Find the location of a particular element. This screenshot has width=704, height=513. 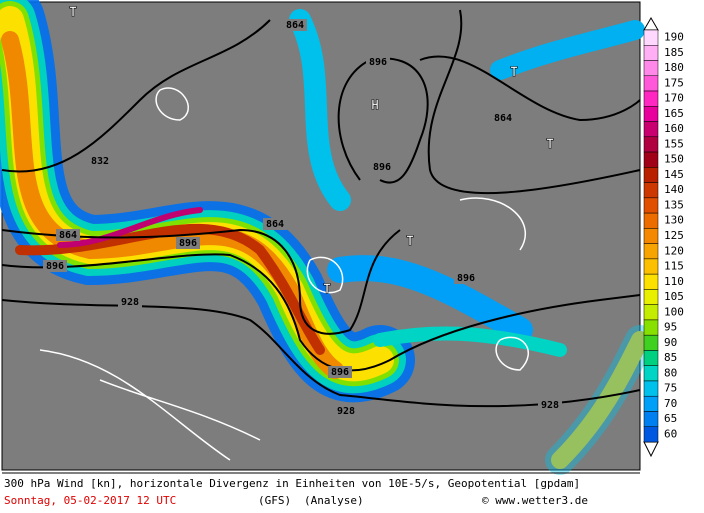

legend-label: 110 is located at coordinates (674, 281).